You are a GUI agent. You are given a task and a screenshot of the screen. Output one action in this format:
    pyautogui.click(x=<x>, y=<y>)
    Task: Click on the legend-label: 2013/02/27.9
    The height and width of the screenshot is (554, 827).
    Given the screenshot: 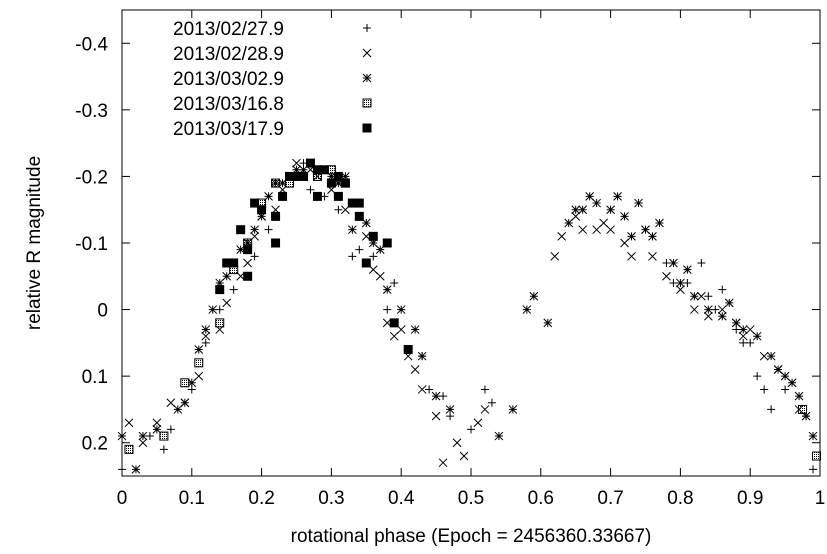 What is the action you would take?
    pyautogui.click(x=228, y=29)
    